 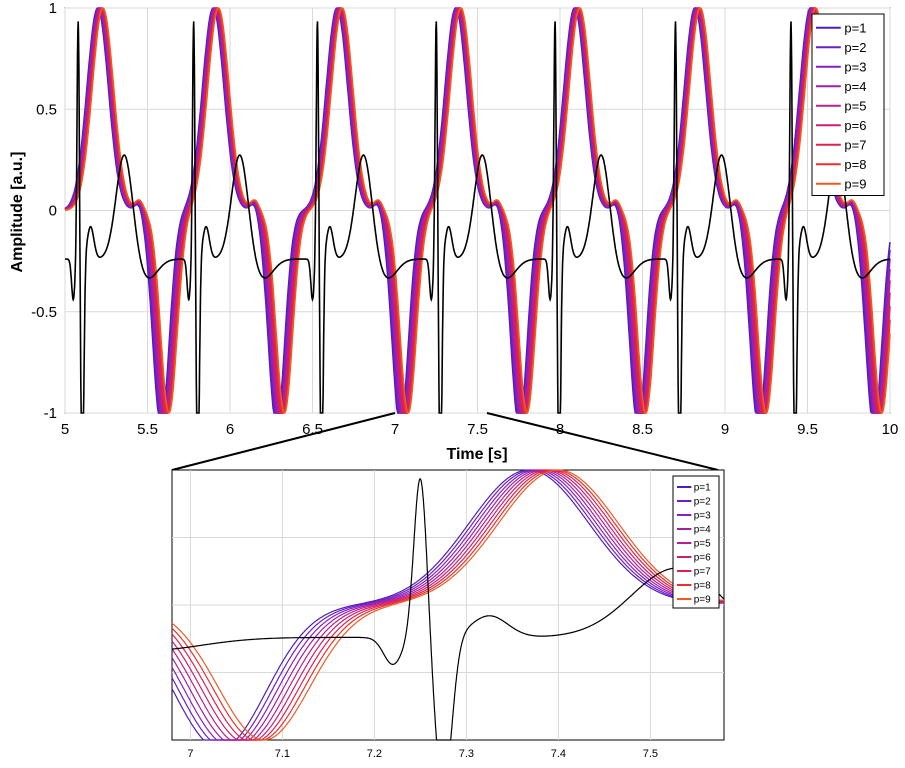 What do you see at coordinates (53, 211) in the screenshot?
I see `main-y-tick-label: 0` at bounding box center [53, 211].